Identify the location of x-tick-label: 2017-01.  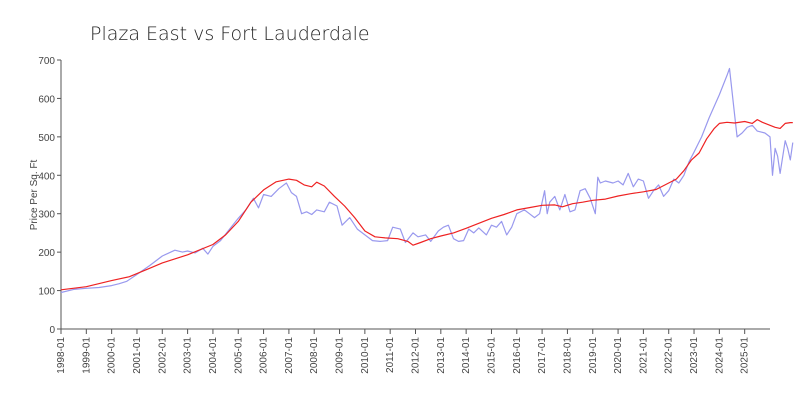
(542, 355).